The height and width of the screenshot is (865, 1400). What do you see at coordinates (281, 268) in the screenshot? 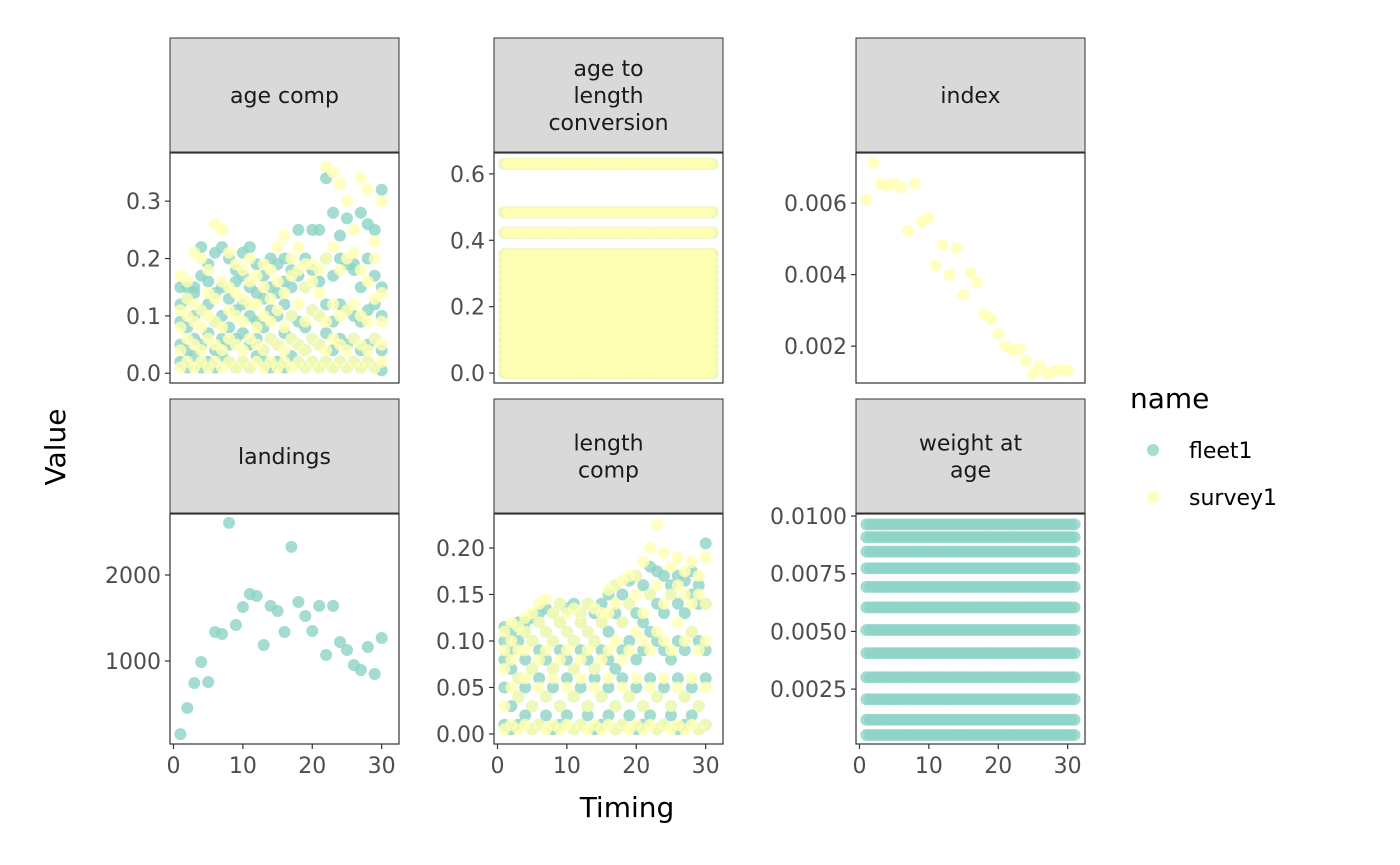
I see `points` at bounding box center [281, 268].